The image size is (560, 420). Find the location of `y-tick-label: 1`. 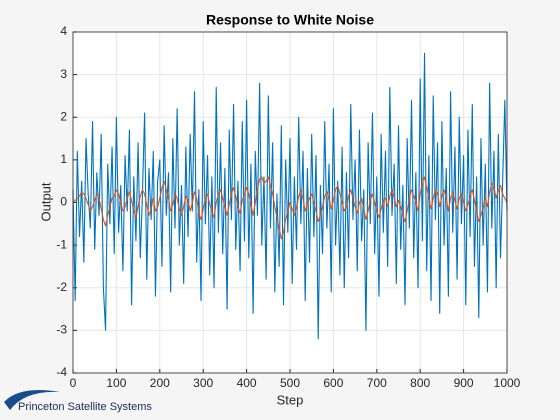

y-tick-label: 1 is located at coordinates (63, 159).